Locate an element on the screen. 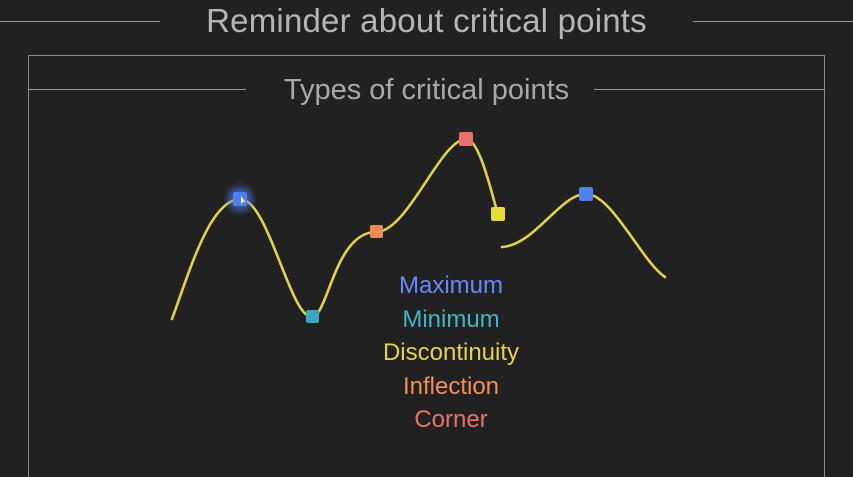 This screenshot has width=853, height=477. panel-title: Types of critical points is located at coordinates (426, 90).